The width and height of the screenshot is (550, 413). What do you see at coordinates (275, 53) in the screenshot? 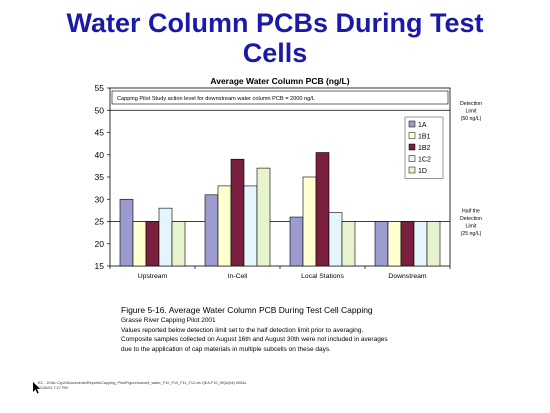
I see `slide-title-line-2: Cells` at bounding box center [275, 53].